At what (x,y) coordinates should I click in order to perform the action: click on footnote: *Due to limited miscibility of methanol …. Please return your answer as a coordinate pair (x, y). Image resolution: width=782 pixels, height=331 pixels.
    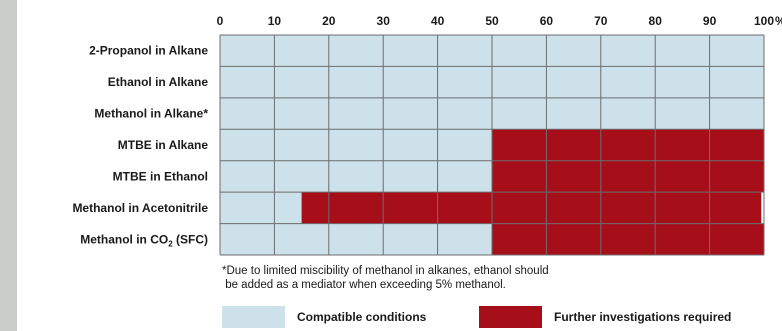
    Looking at the image, I should click on (482, 278).